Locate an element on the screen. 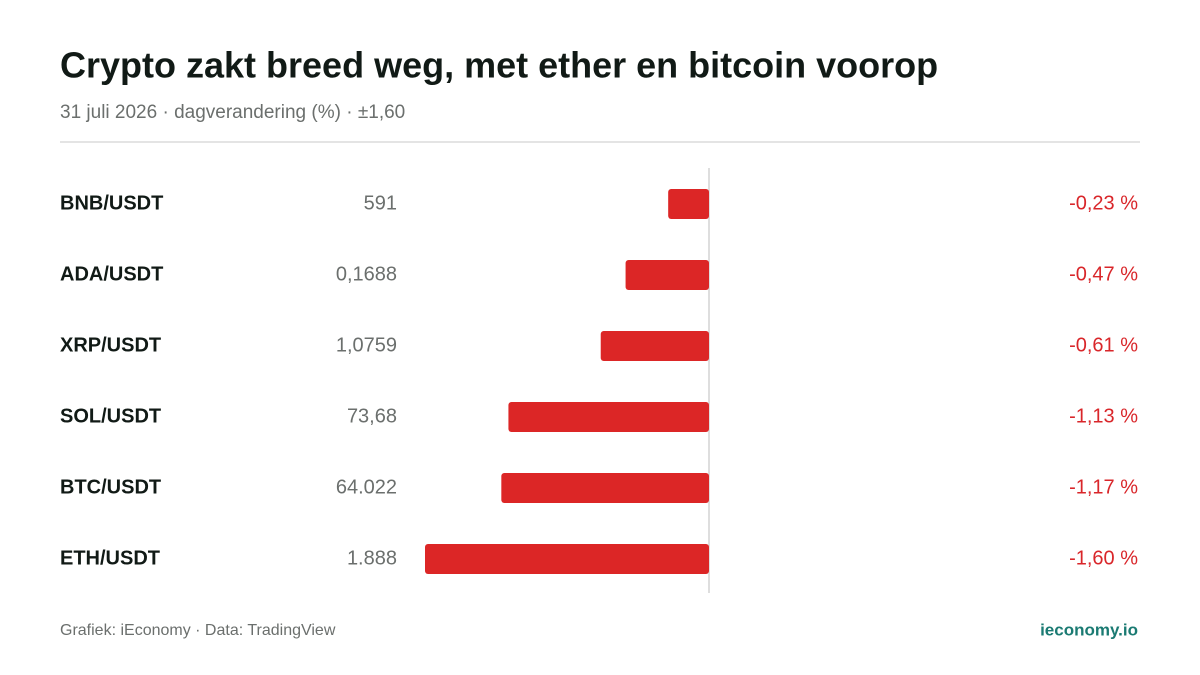 Image resolution: width=1200 pixels, height=675 pixels. value-label: -1,60 % is located at coordinates (1103, 558).